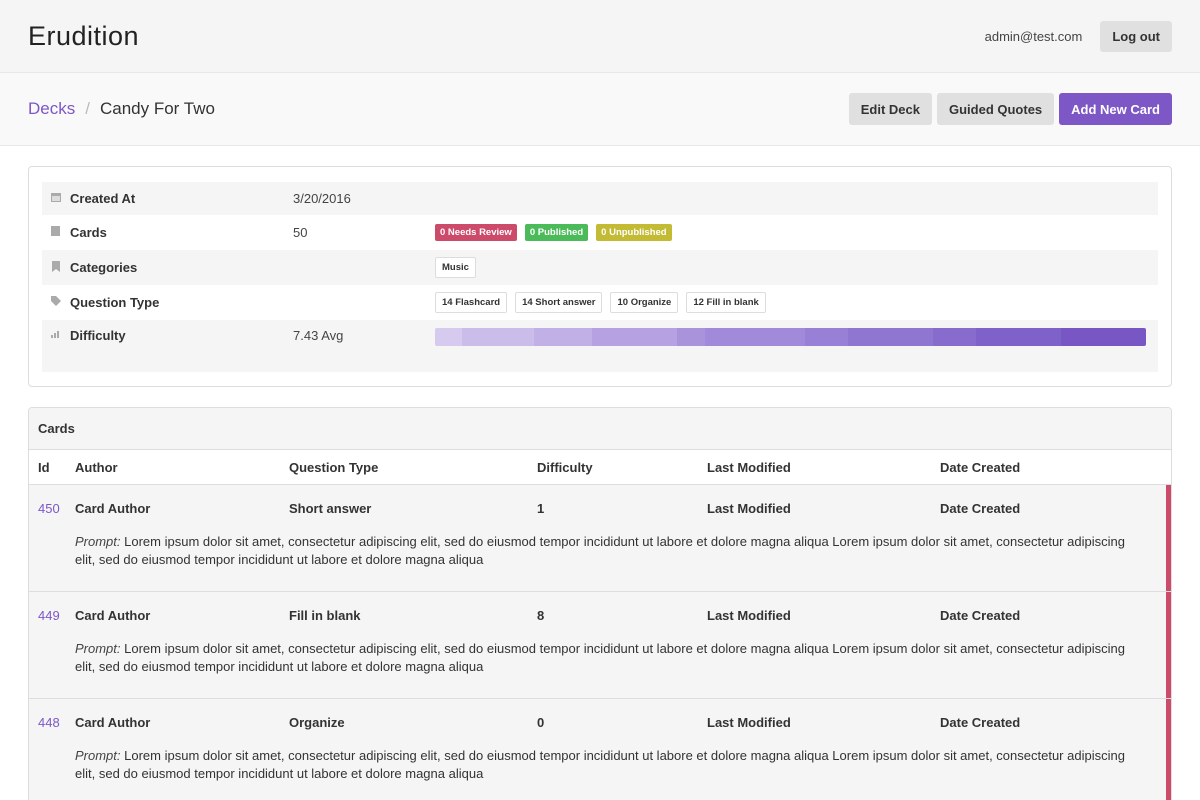 The width and height of the screenshot is (1200, 800). What do you see at coordinates (325, 615) in the screenshot?
I see `card-question-type: Fill in blank` at bounding box center [325, 615].